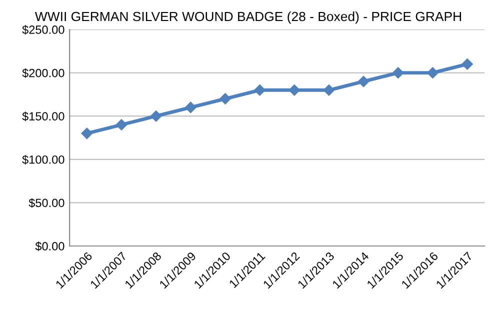 The width and height of the screenshot is (497, 328). I want to click on y-tick-label: $250.00, so click(43, 30).